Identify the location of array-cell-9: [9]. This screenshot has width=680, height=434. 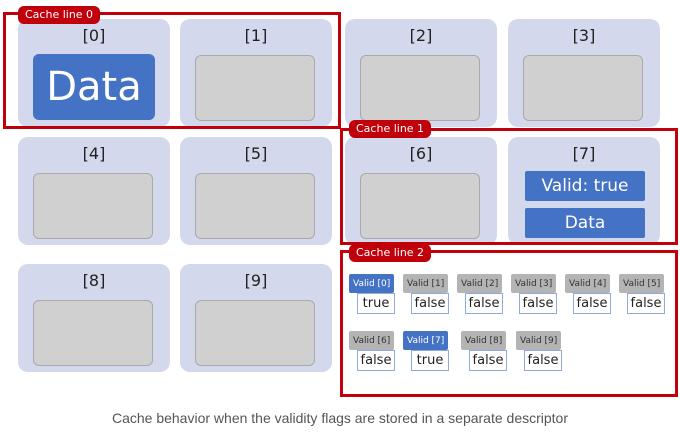
(256, 318).